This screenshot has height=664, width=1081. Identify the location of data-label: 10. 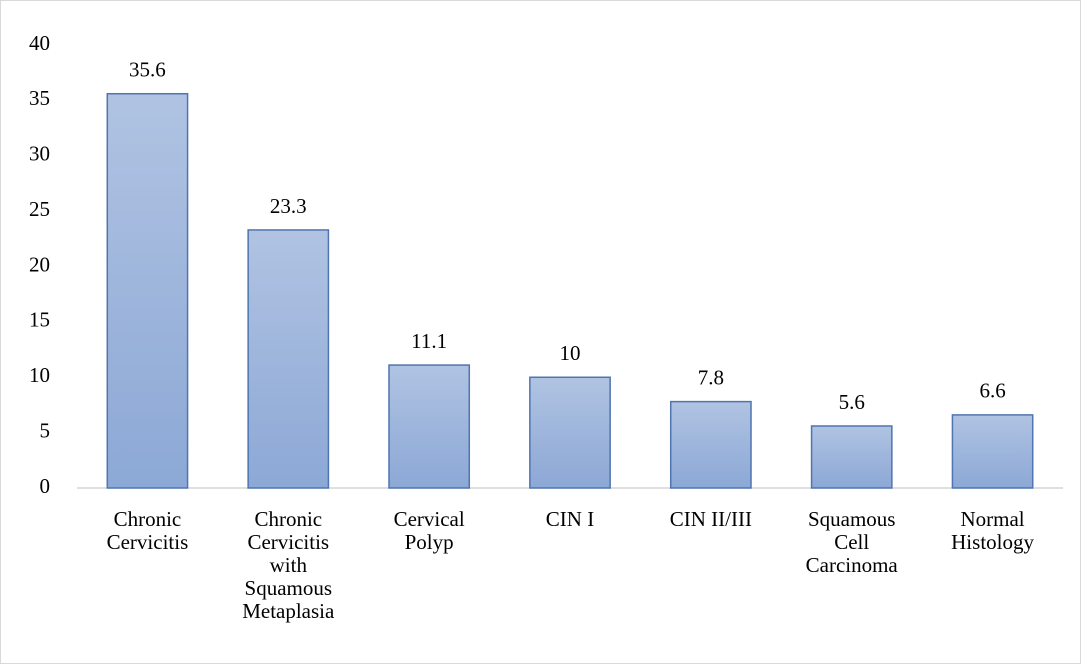
(570, 353).